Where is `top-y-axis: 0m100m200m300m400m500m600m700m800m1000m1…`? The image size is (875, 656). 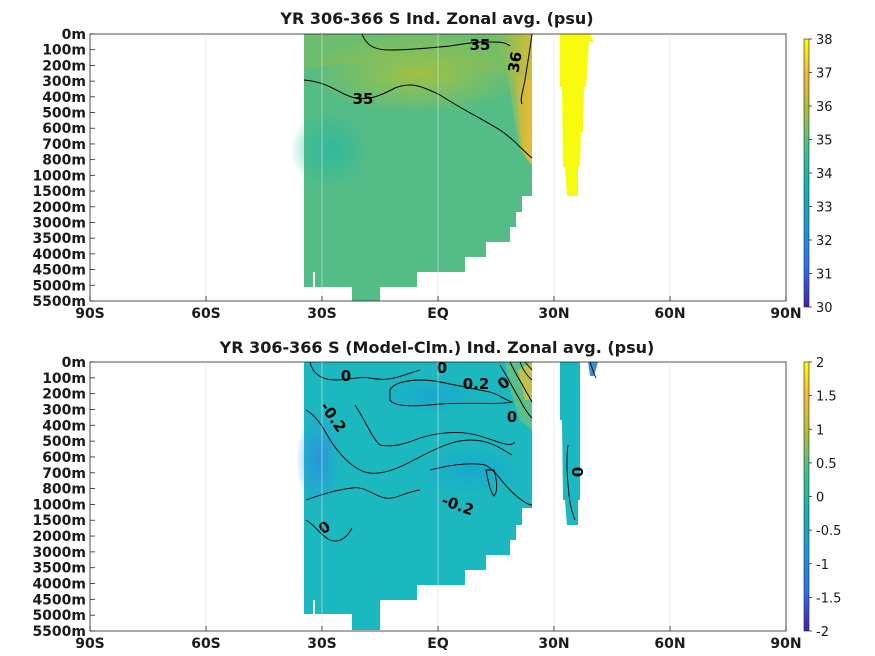
top-y-axis: 0m100m200m300m400m500m600m700m800m1000m1… is located at coordinates (63, 168).